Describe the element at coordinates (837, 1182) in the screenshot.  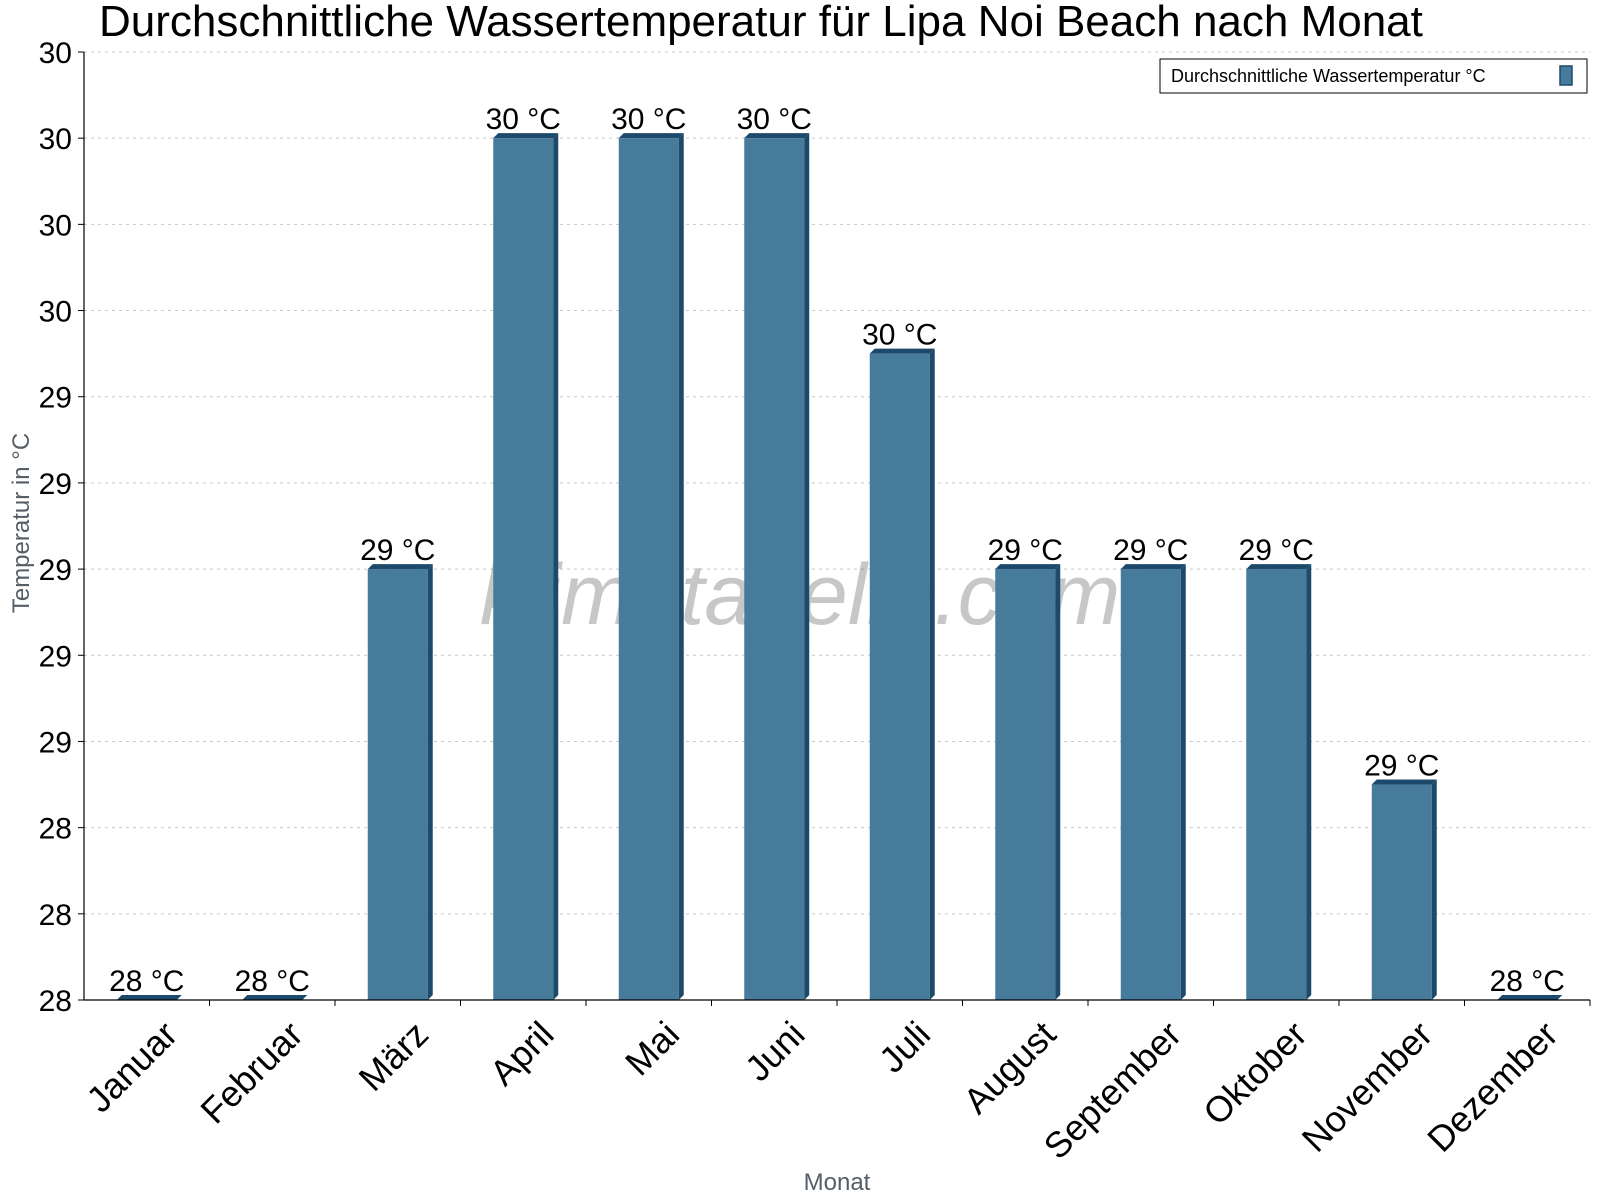
I see `x-axis-label: Monat` at that location.